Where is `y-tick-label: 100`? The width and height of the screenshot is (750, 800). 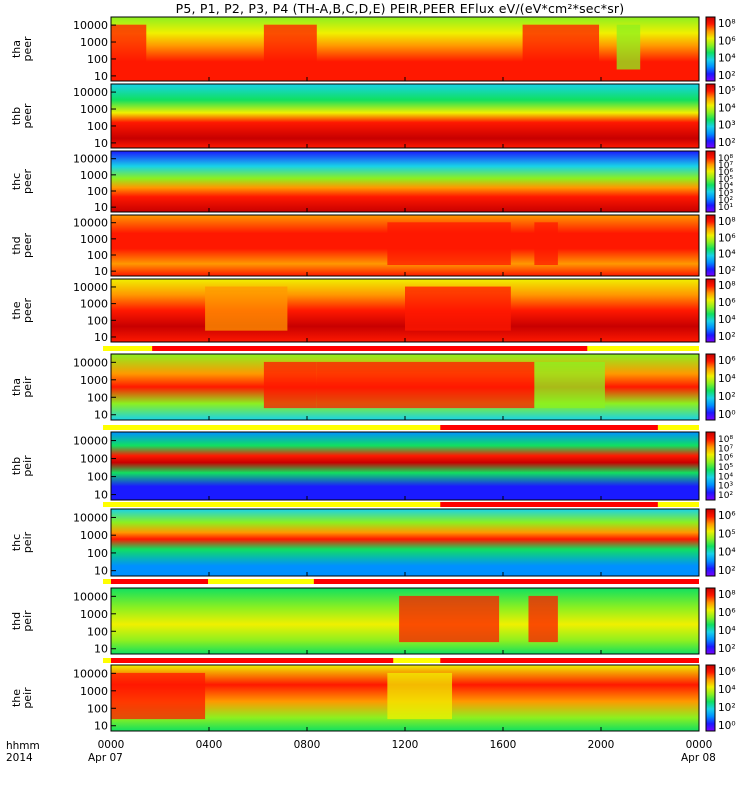 y-tick-label: 100 is located at coordinates (97, 397).